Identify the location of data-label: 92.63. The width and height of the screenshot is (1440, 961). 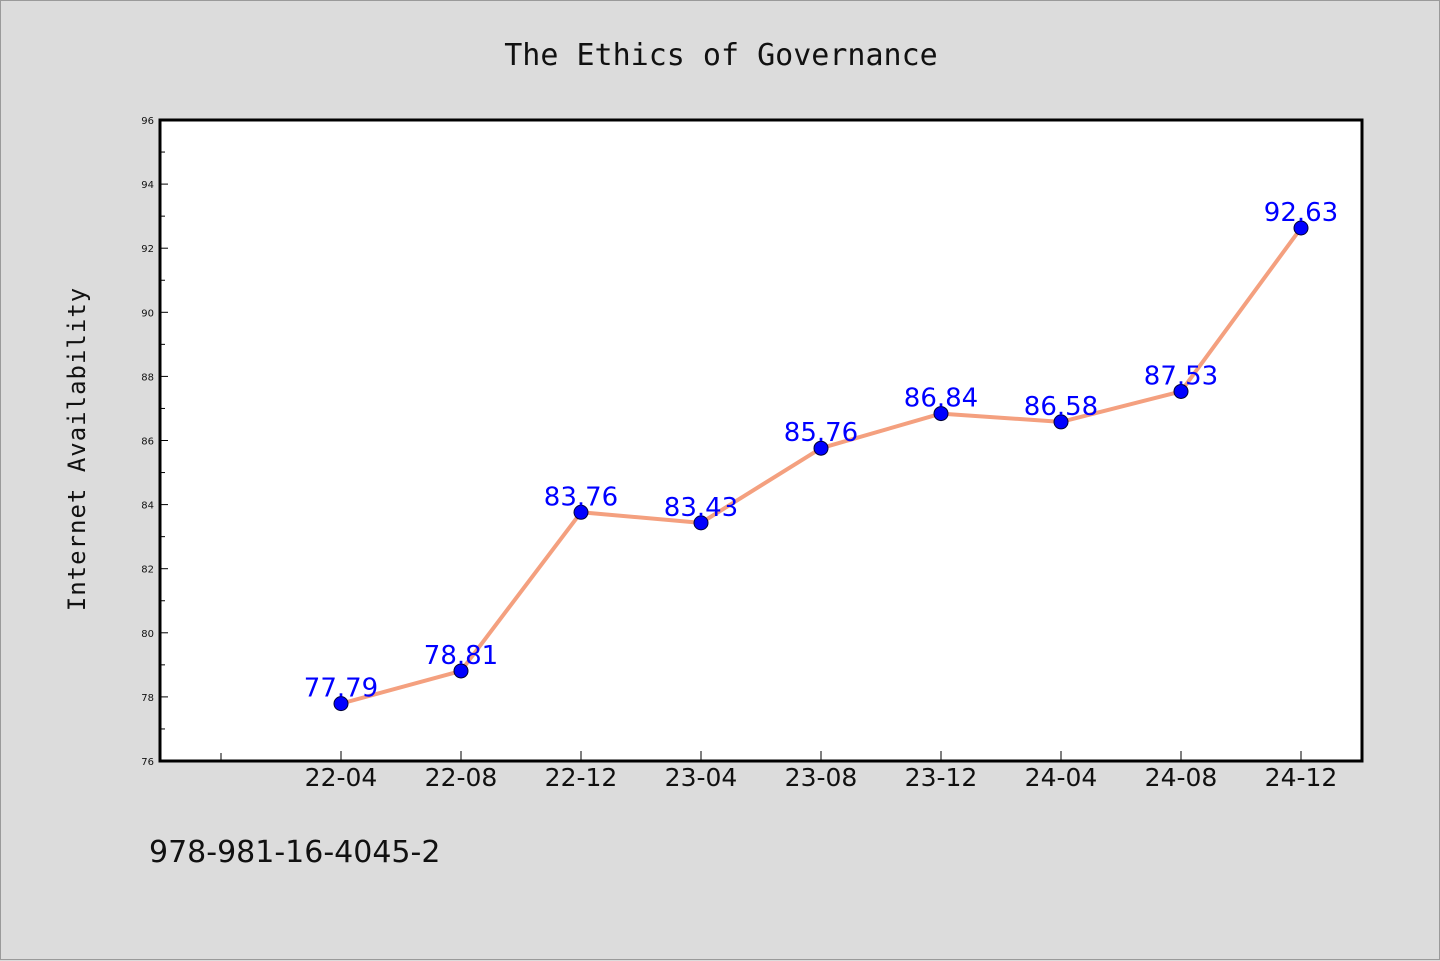
(1301, 213).